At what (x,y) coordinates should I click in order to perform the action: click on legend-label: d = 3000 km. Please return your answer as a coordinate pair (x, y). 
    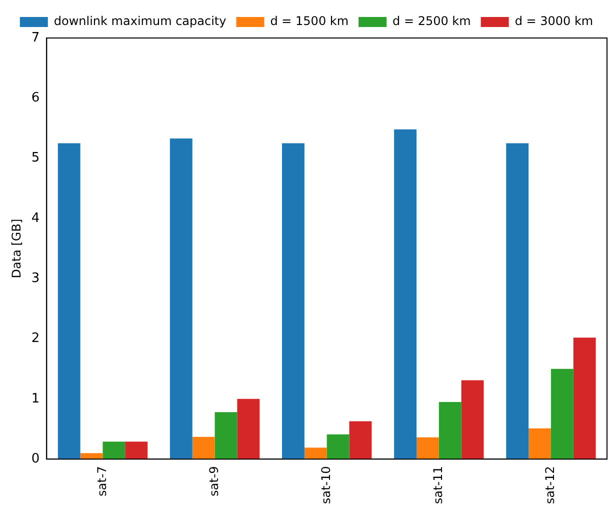
    Looking at the image, I should click on (554, 21).